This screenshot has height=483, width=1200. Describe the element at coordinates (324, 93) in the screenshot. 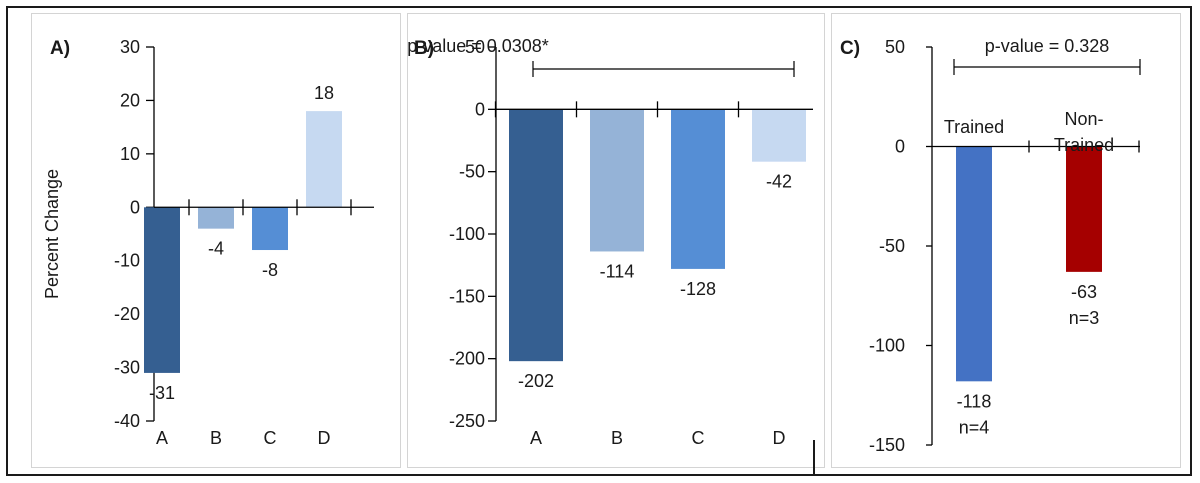

I see `data-label: 18` at that location.